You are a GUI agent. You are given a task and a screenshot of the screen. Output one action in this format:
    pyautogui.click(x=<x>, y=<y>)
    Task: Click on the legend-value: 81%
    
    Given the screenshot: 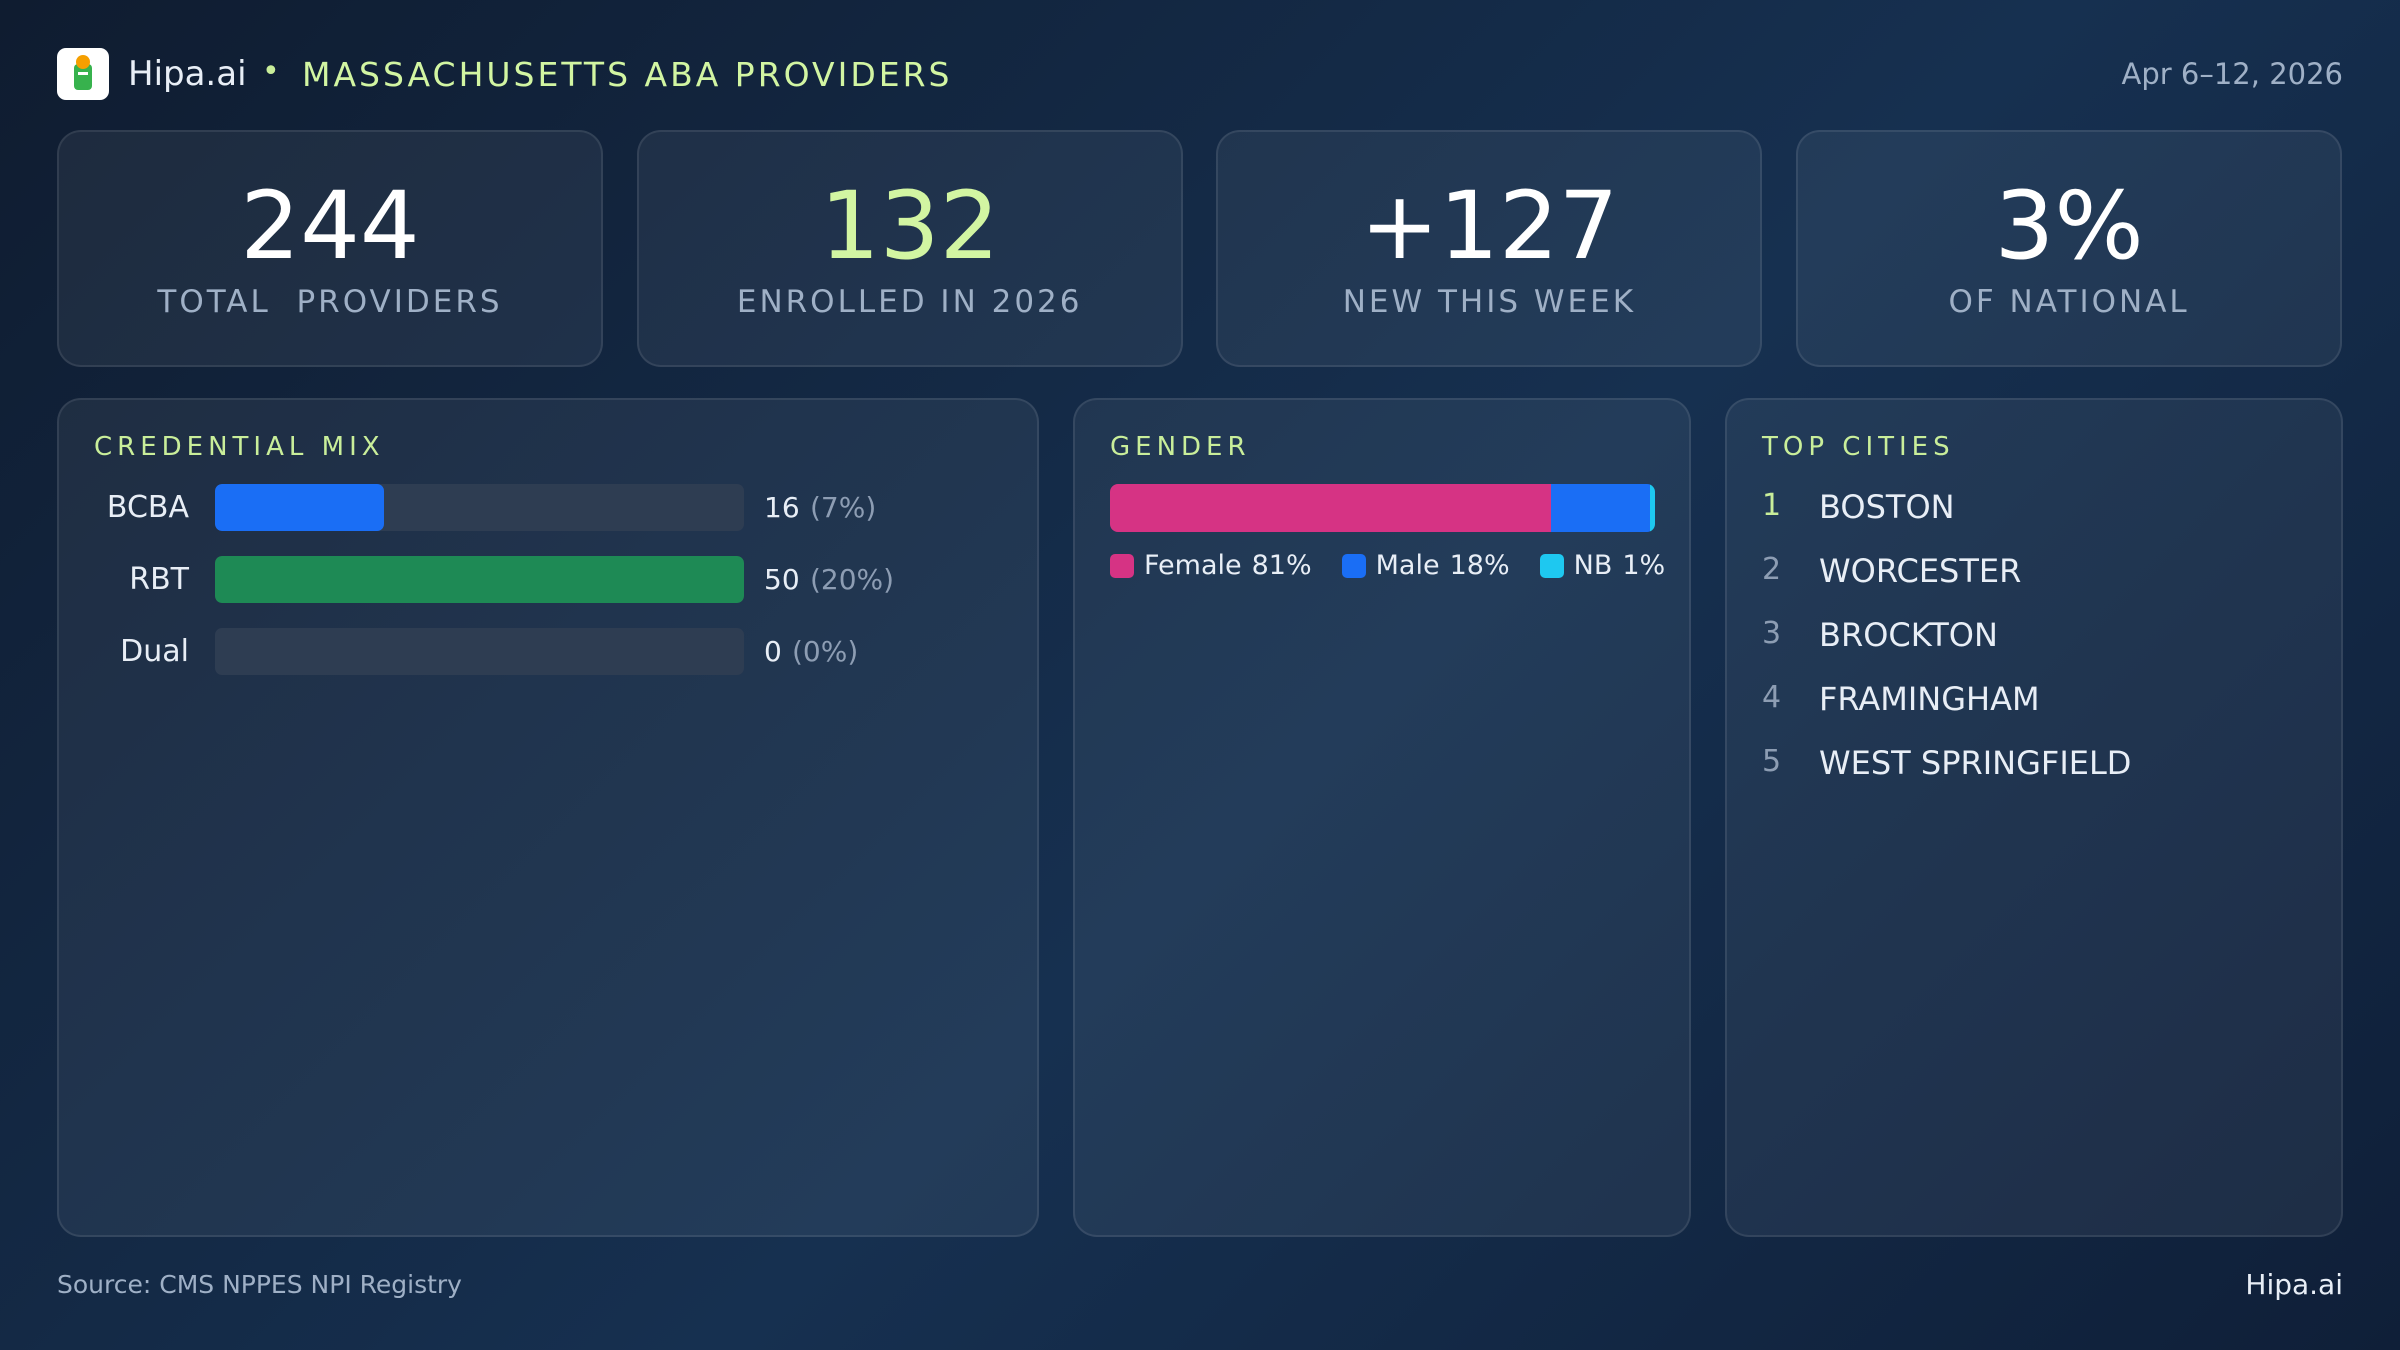 What is the action you would take?
    pyautogui.click(x=1281, y=565)
    